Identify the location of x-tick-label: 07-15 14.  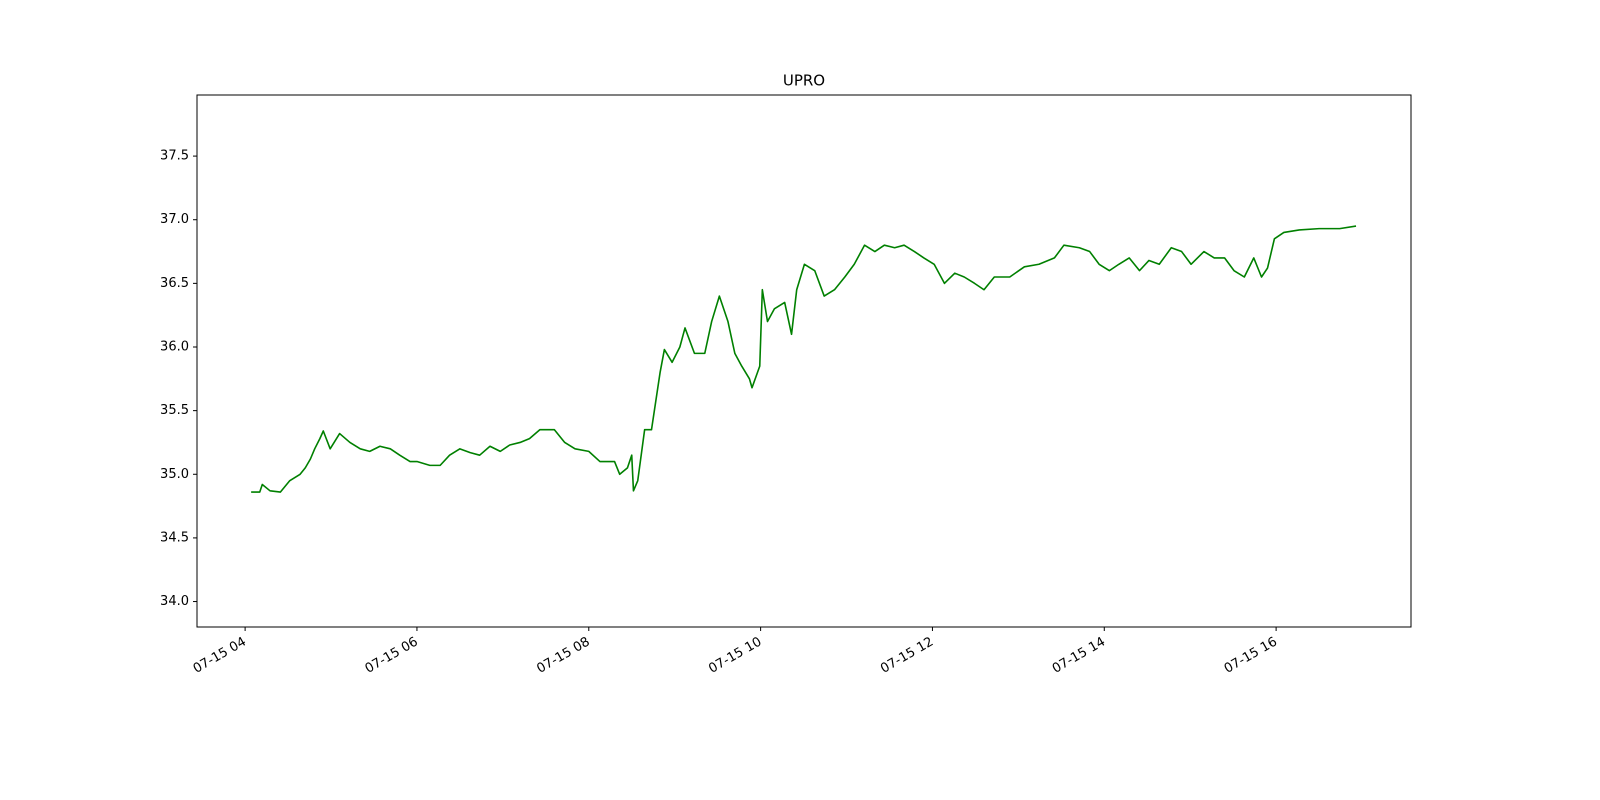
(1079, 656).